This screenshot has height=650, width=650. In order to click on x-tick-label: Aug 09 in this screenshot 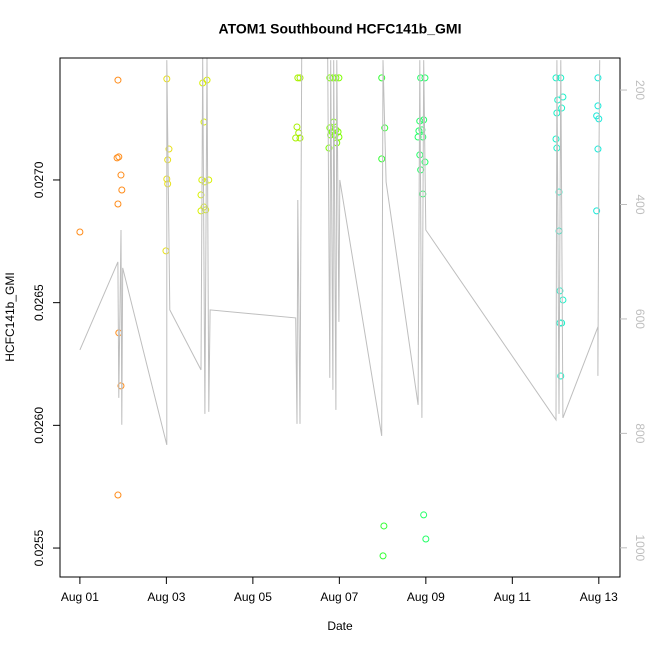, I will do `click(426, 597)`.